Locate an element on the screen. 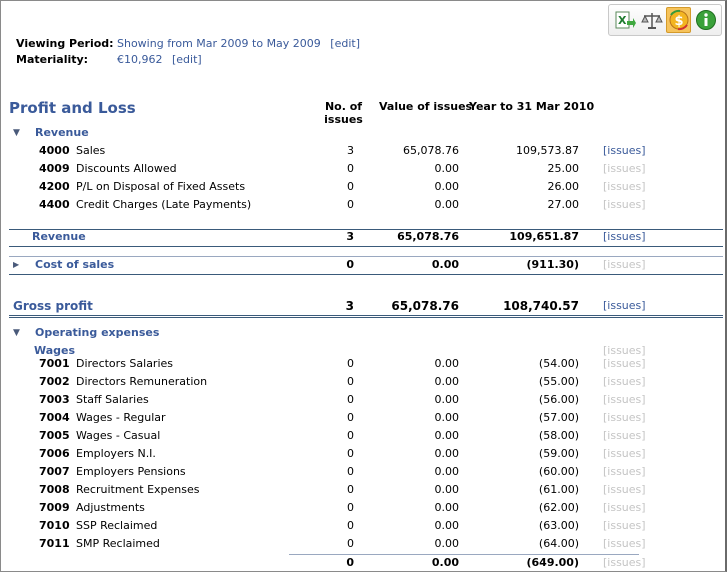  revenue-total-label: Revenue is located at coordinates (59, 236).